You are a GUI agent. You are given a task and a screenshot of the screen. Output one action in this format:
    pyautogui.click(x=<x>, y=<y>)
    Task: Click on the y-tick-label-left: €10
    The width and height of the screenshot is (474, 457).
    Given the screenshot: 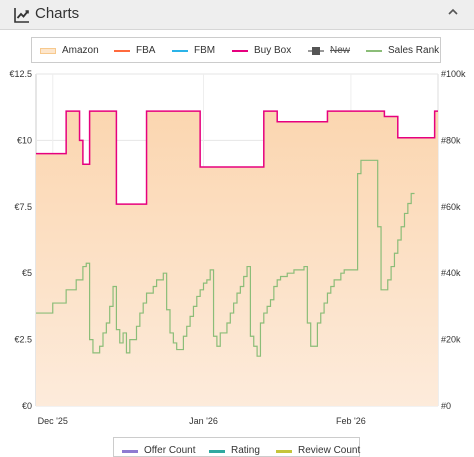 What is the action you would take?
    pyautogui.click(x=24, y=140)
    